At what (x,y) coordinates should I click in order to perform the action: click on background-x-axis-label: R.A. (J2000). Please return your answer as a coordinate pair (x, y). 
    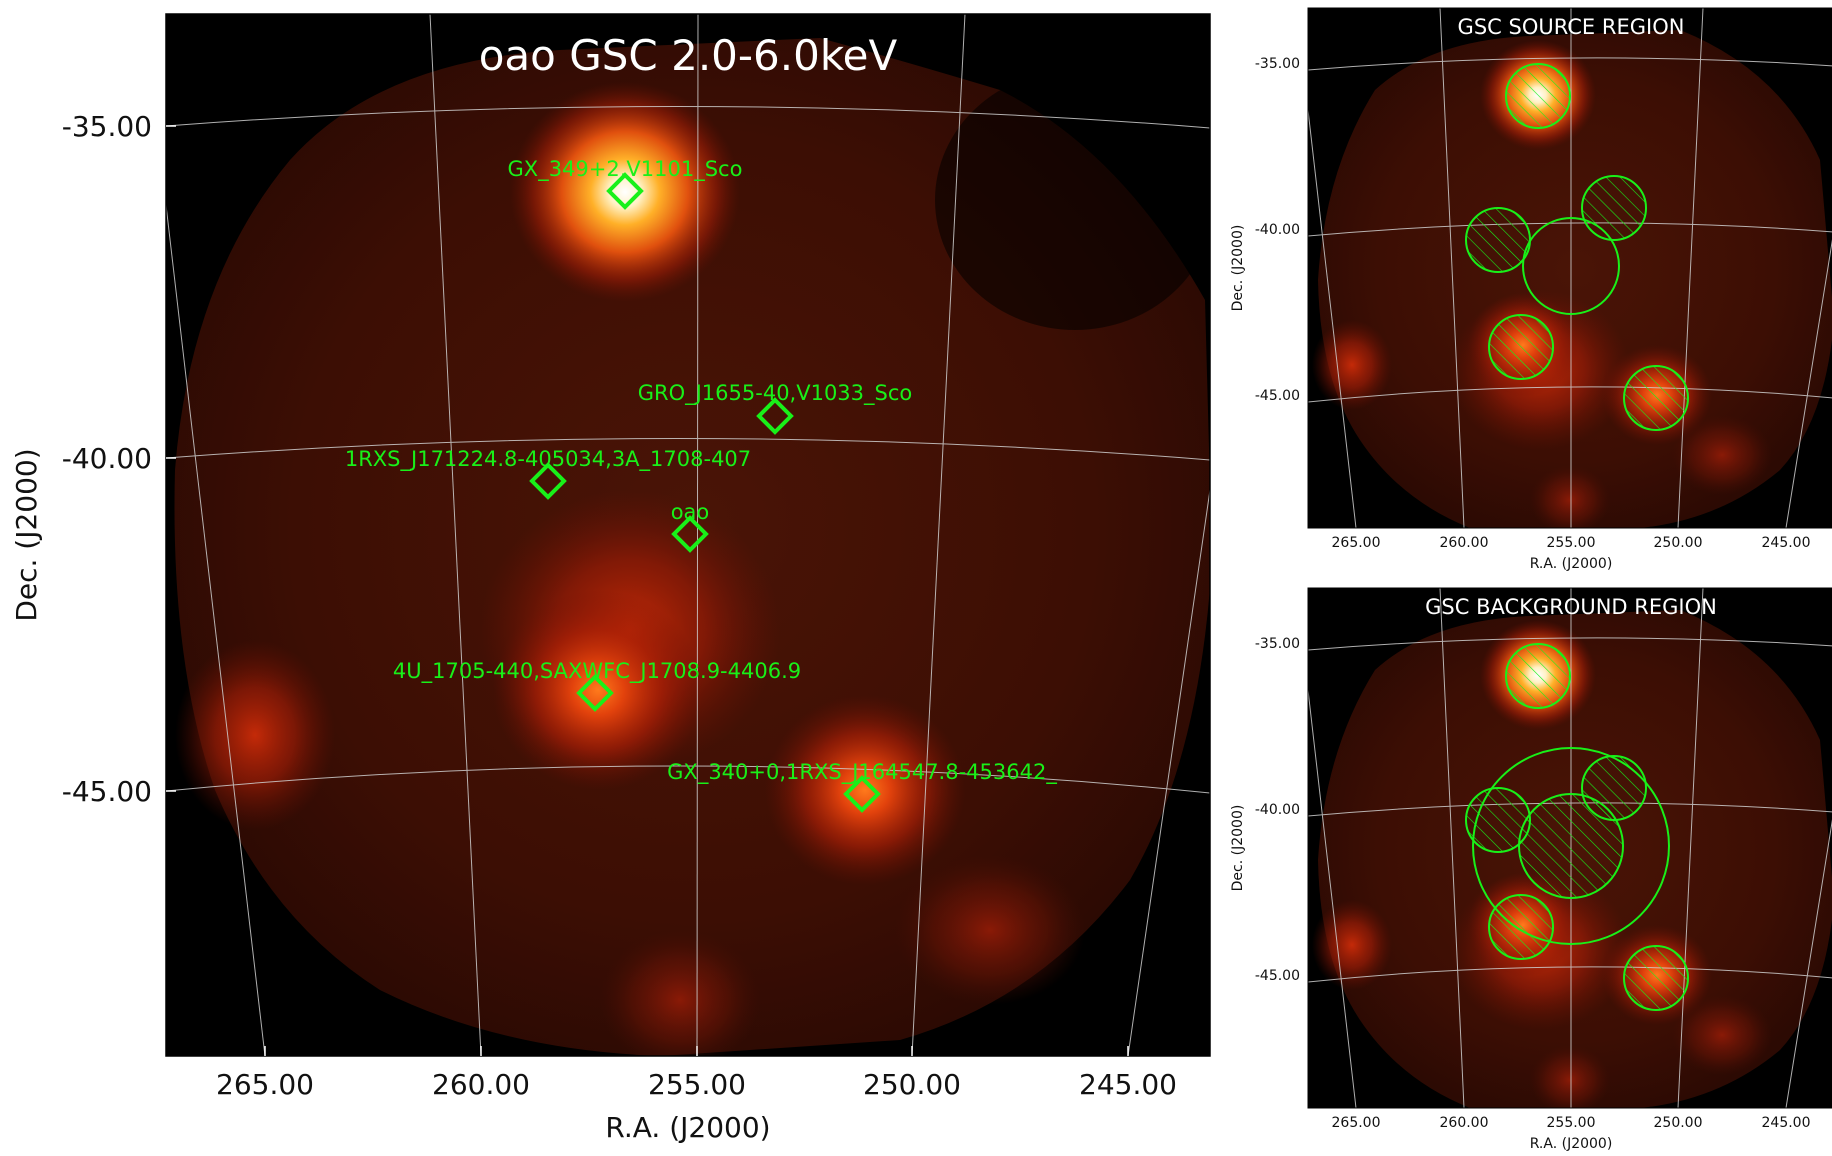
    Looking at the image, I should click on (1571, 1144).